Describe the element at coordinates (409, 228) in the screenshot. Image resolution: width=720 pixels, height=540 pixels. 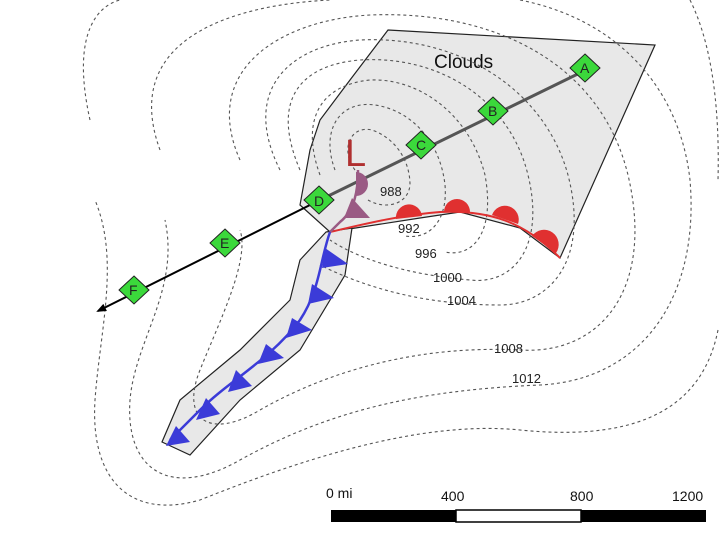
I see `isobar-label: 992` at that location.